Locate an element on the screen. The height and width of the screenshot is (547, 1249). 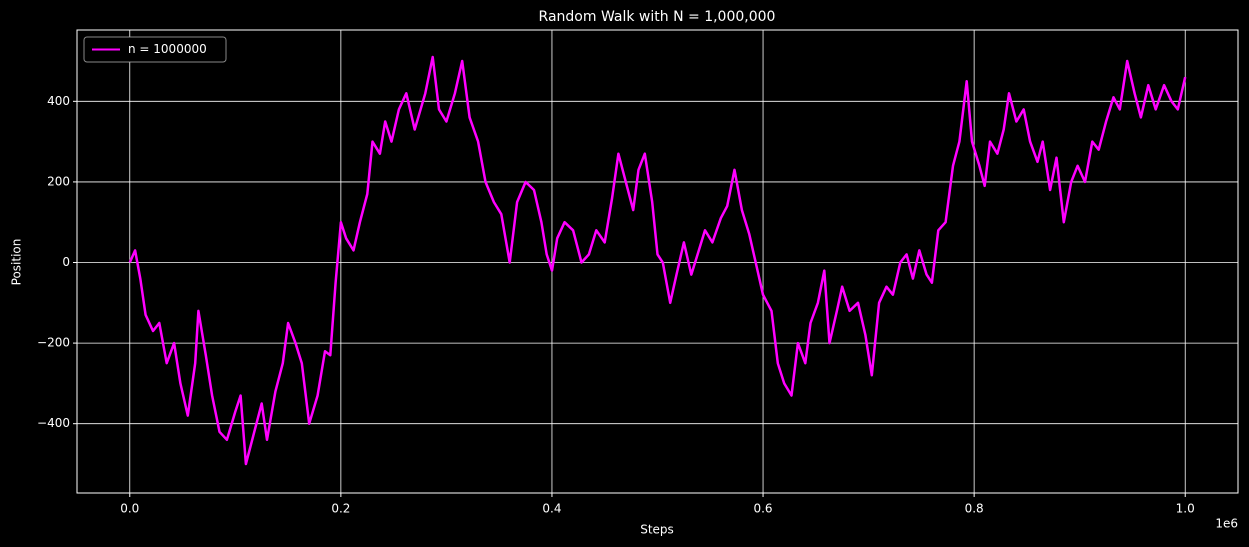
x-tick-label: 0.0 is located at coordinates (129, 509).